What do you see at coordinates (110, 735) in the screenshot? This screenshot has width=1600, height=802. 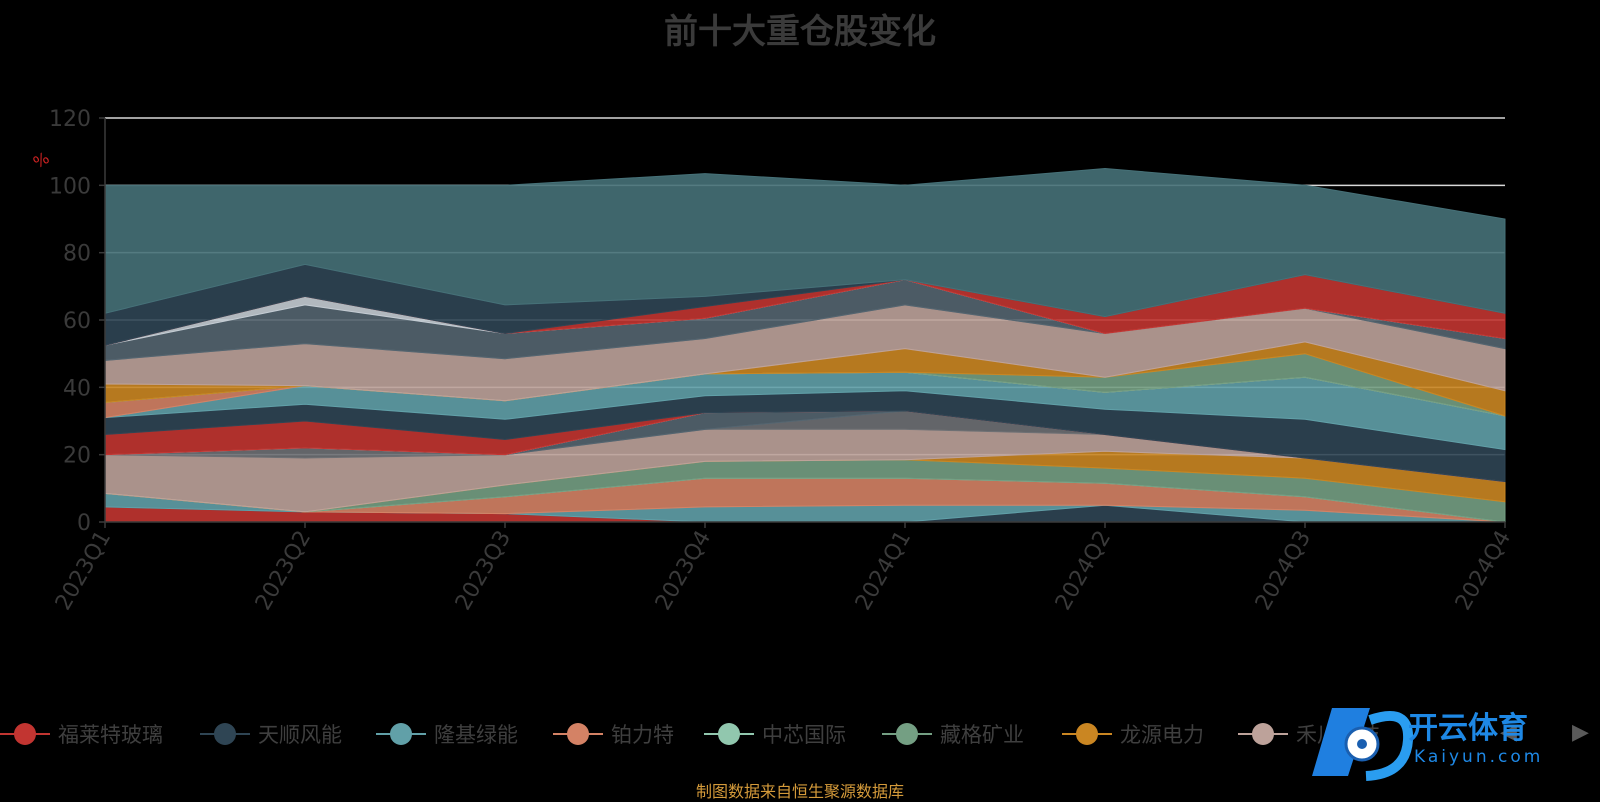 I see `legend-label: 福莱特玻璃` at bounding box center [110, 735].